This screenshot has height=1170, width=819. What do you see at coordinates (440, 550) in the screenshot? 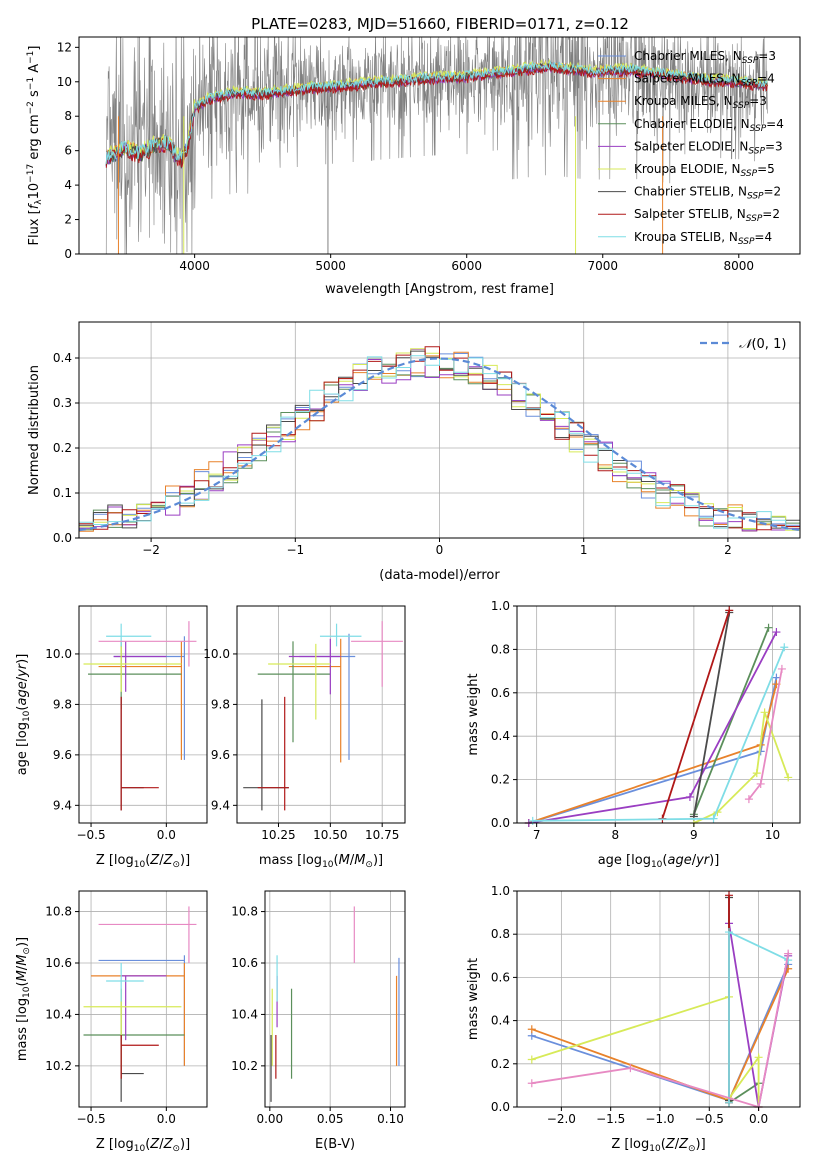
I see `x-tick-label: 0` at bounding box center [440, 550].